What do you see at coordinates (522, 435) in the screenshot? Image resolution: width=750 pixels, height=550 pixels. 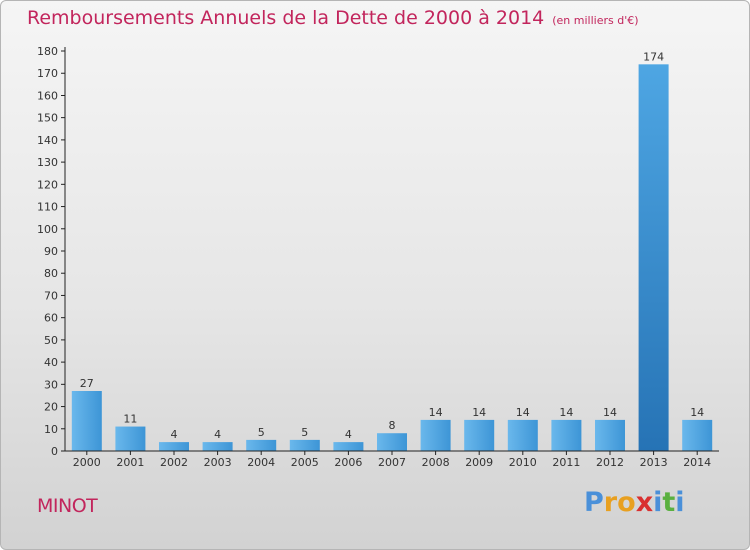 I see `bar-2010` at bounding box center [522, 435].